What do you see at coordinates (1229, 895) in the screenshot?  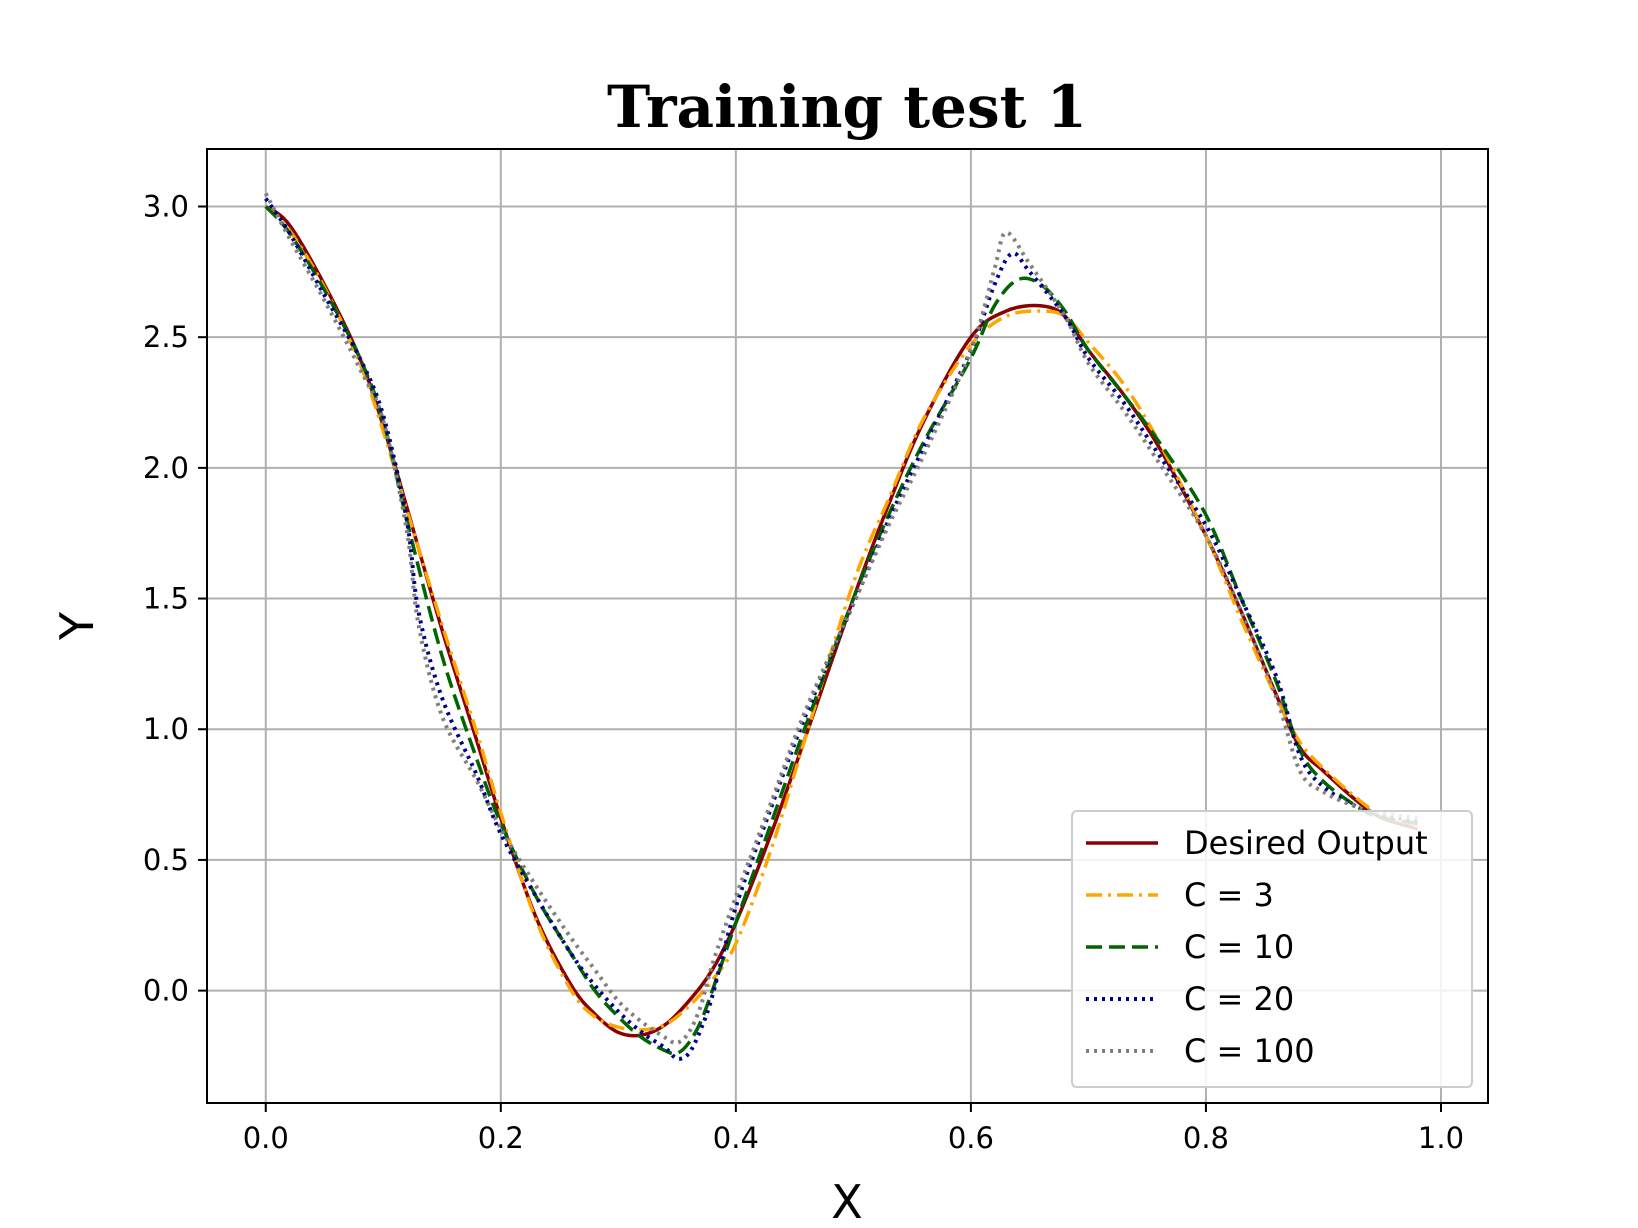 I see `legend-label: C = 3` at bounding box center [1229, 895].